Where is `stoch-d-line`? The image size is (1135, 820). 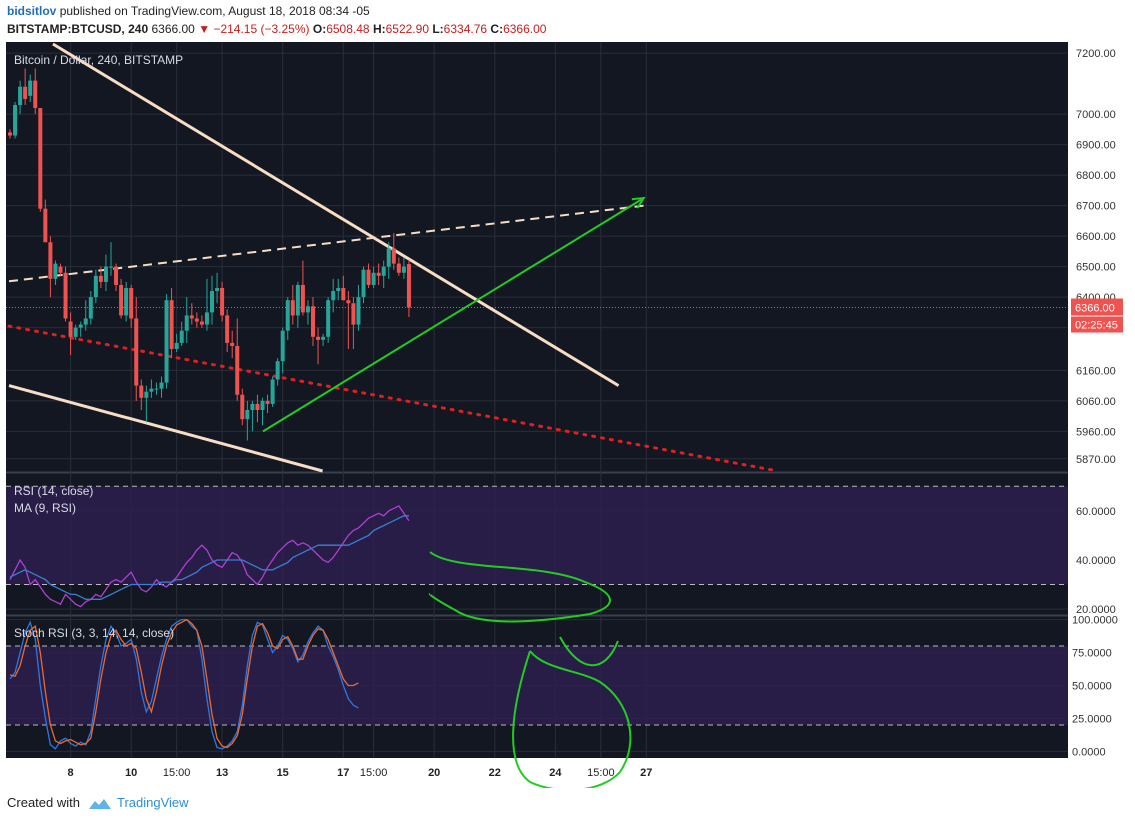 stoch-d-line is located at coordinates (184, 683).